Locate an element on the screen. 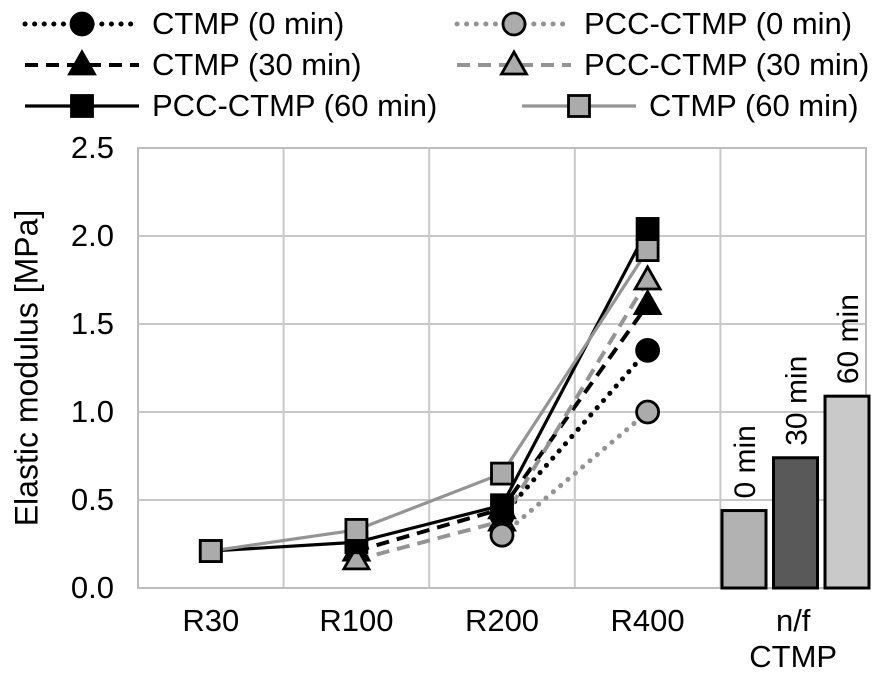  x-tick-label: R200 is located at coordinates (502, 620).